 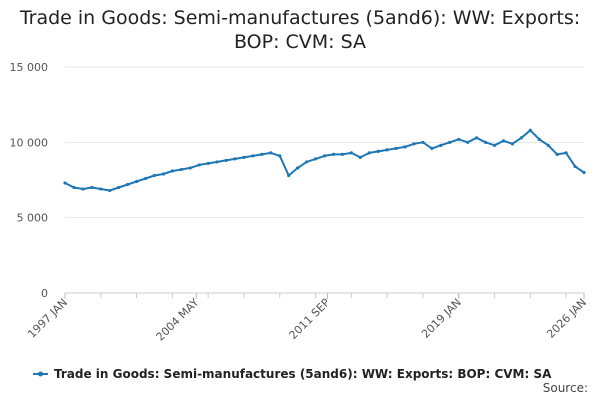 I want to click on x-tick-label: 2019 JAN, so click(x=441, y=318).